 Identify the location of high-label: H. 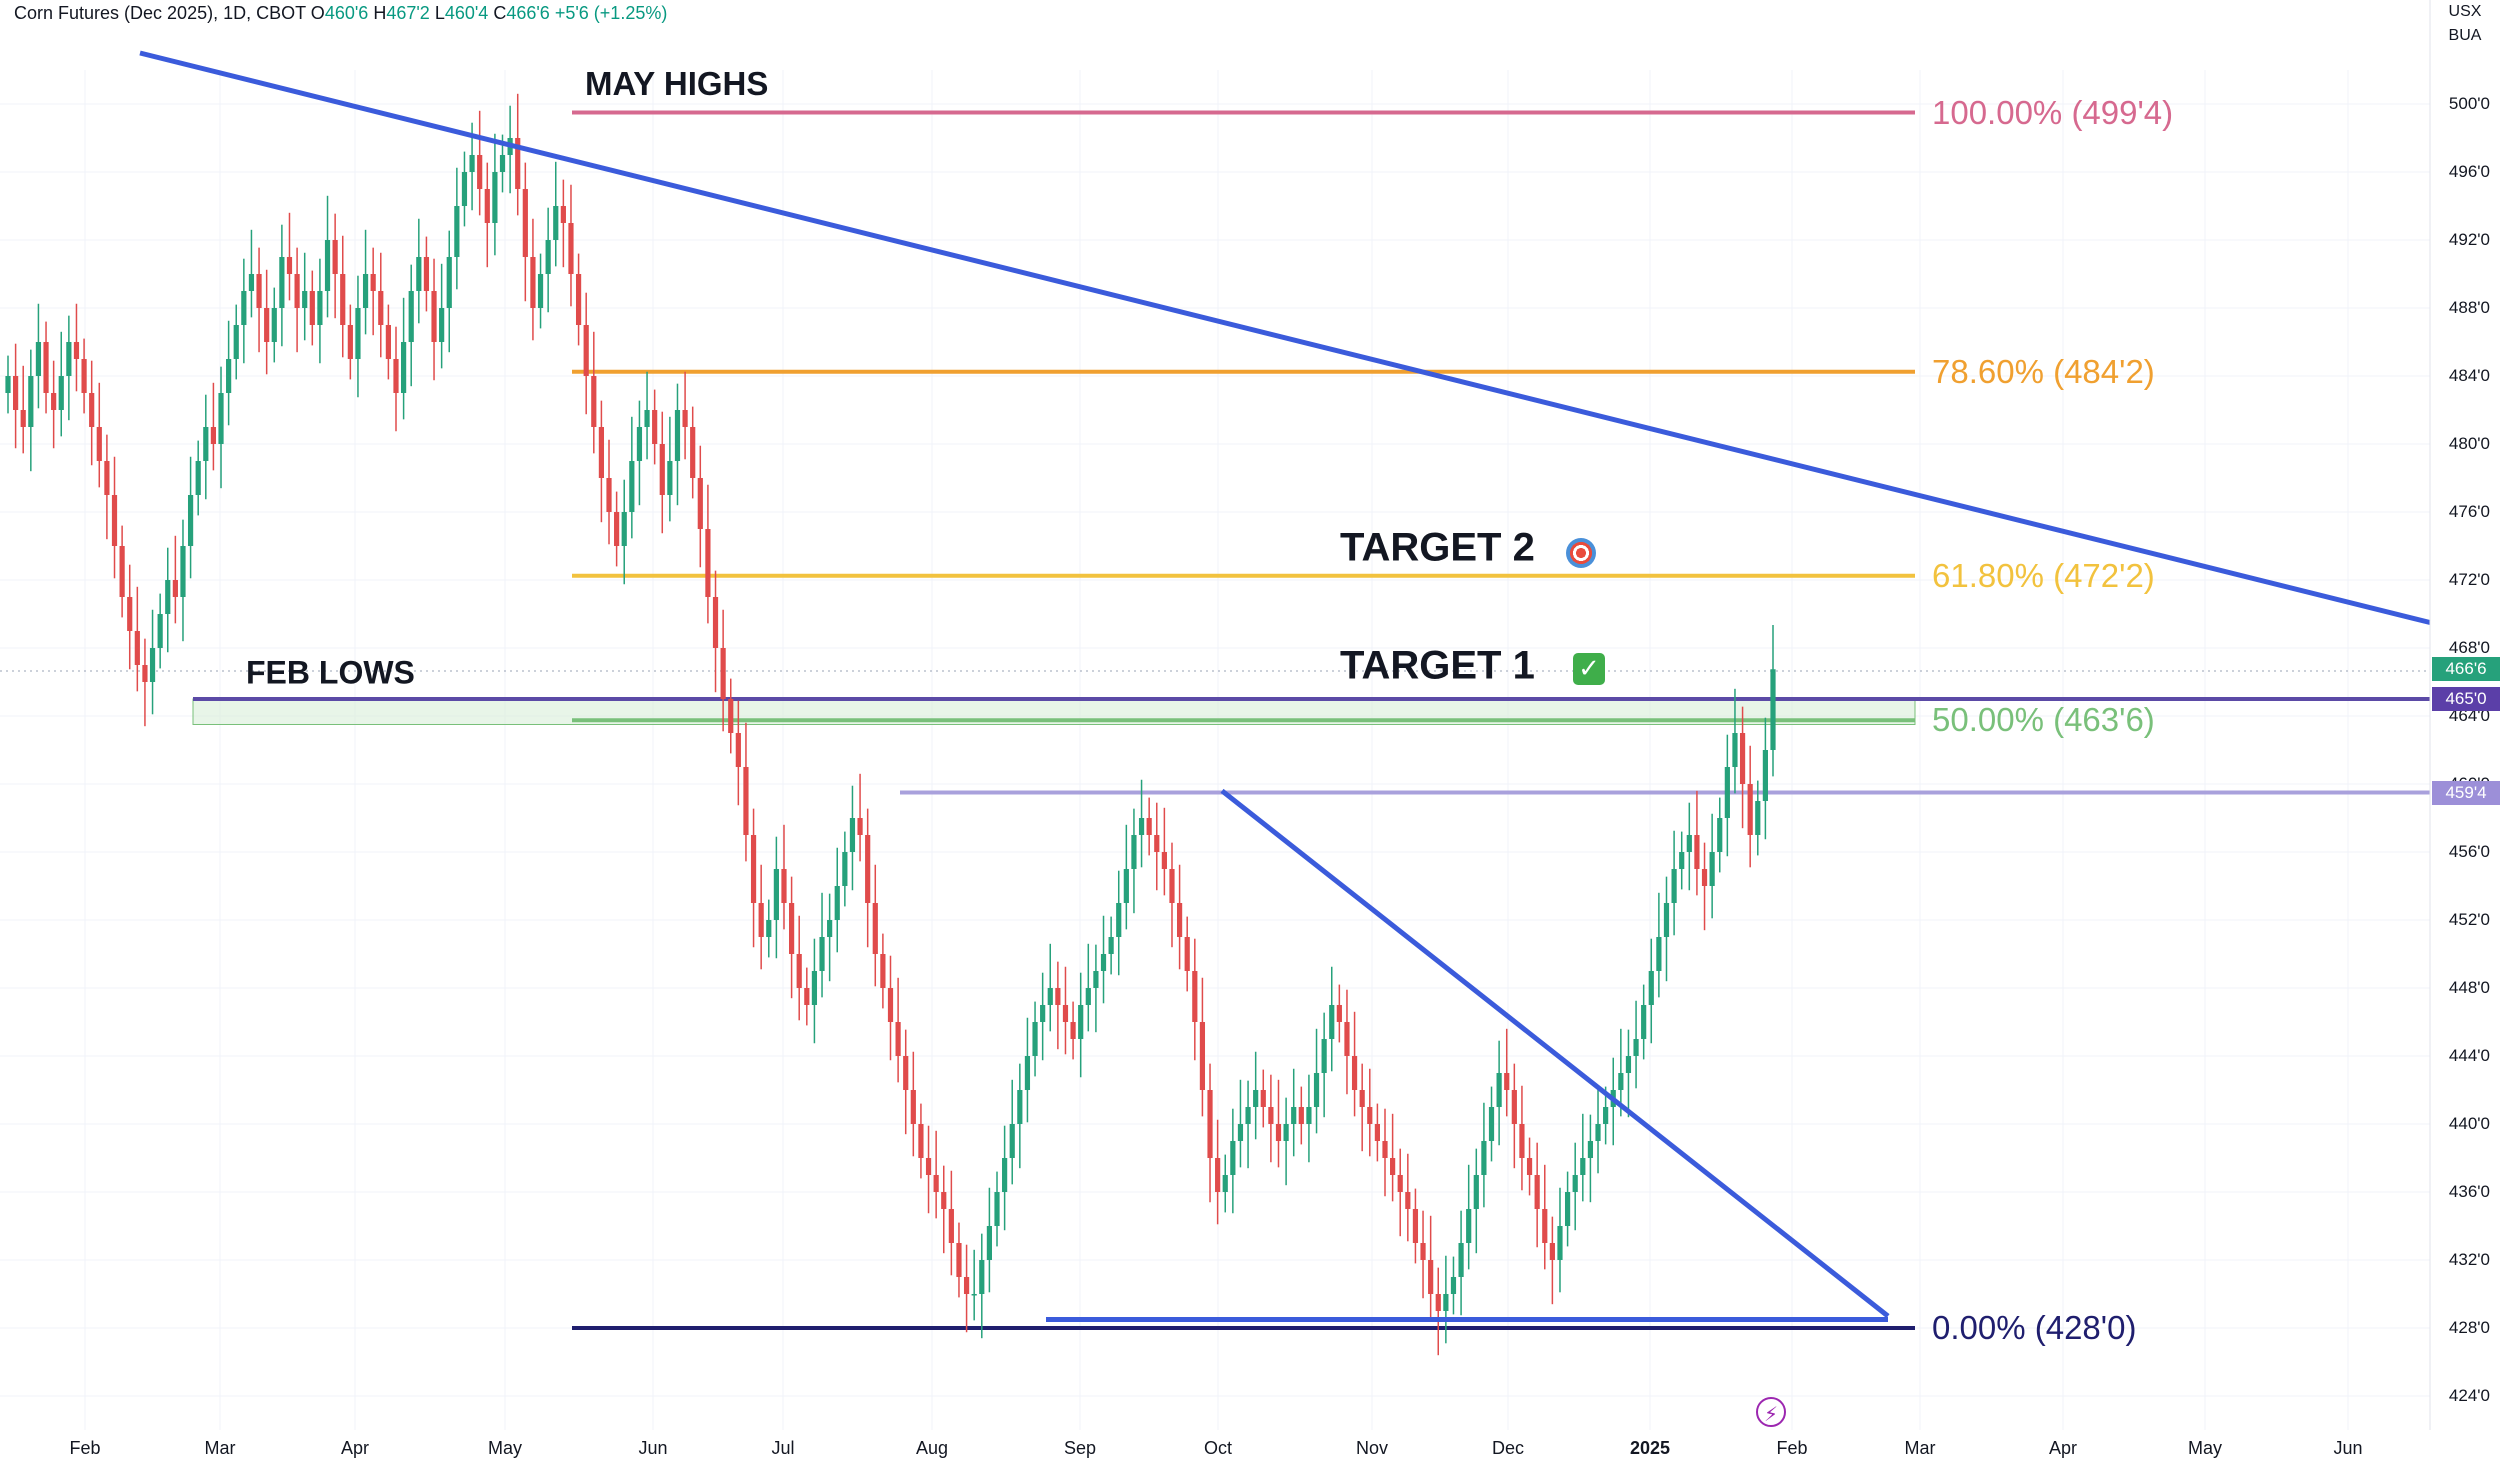
(380, 13).